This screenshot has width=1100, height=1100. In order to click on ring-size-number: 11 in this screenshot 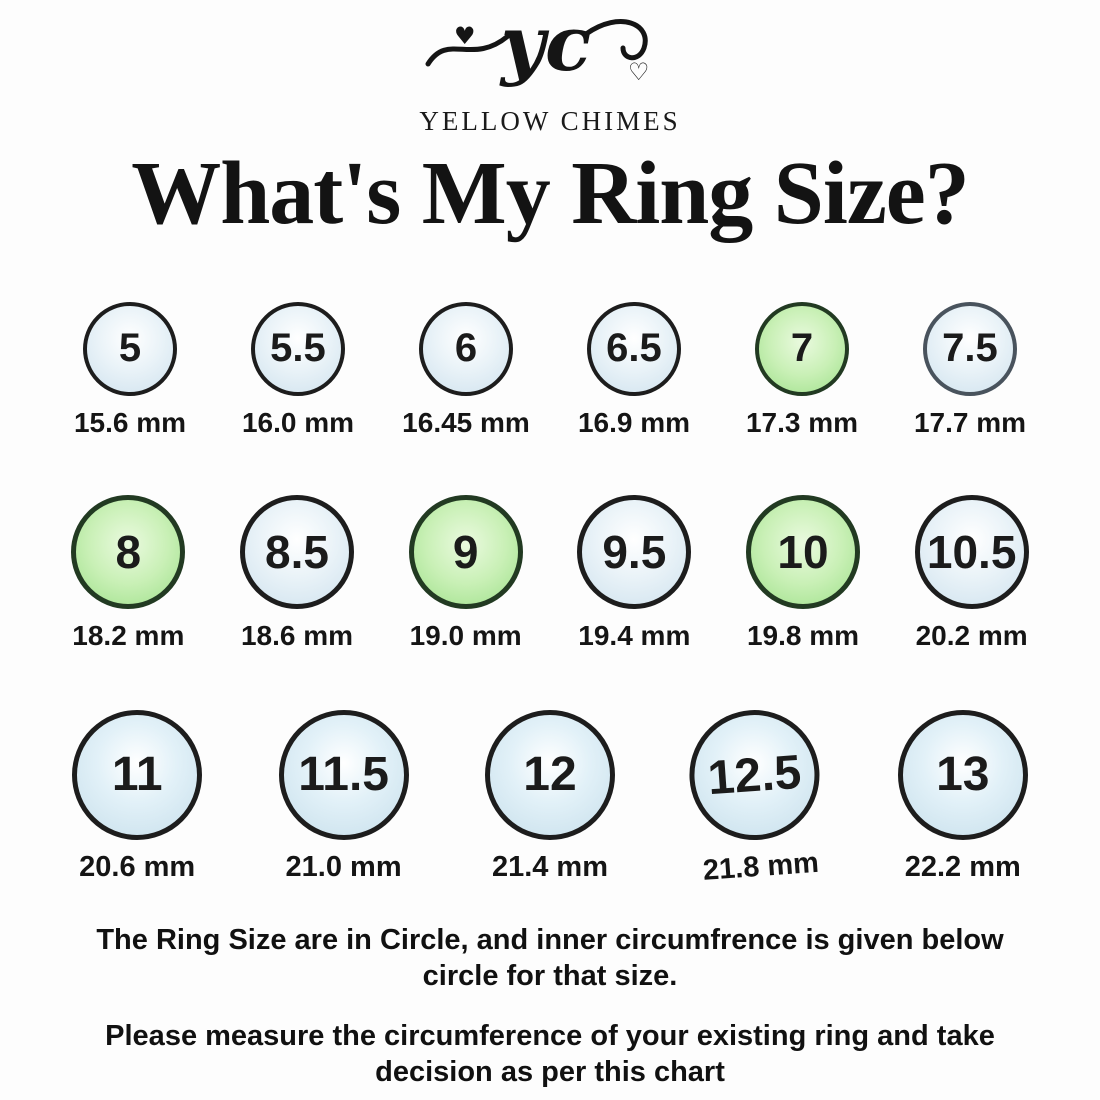, I will do `click(137, 774)`.